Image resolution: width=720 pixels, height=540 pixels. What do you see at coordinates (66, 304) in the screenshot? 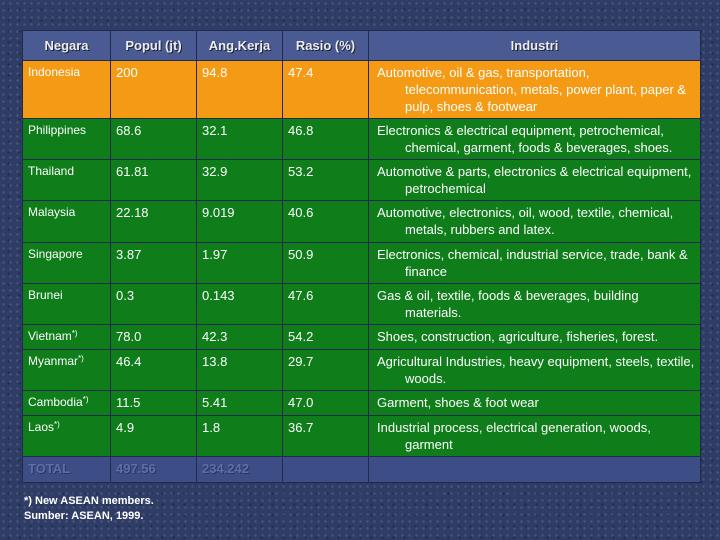
I see `country-cell: Brunei` at bounding box center [66, 304].